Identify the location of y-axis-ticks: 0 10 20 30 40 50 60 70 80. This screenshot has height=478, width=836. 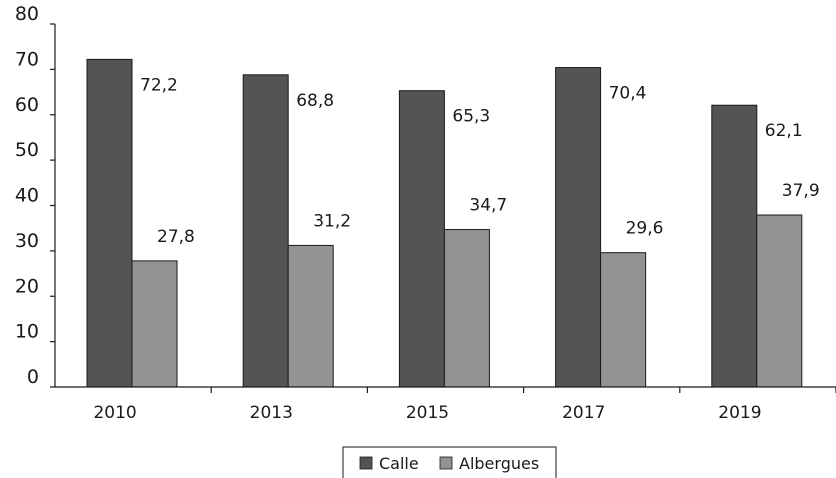
(35, 195).